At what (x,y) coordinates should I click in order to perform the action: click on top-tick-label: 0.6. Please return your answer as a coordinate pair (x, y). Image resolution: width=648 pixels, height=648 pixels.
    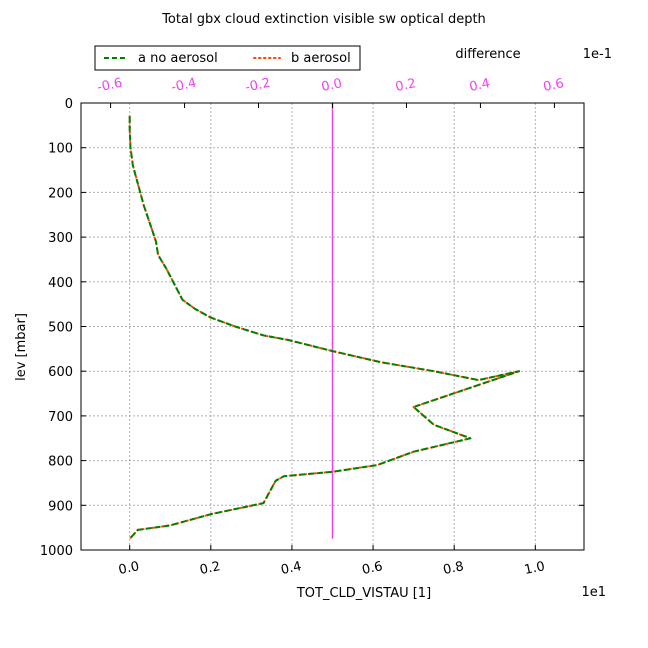
    Looking at the image, I should click on (553, 85).